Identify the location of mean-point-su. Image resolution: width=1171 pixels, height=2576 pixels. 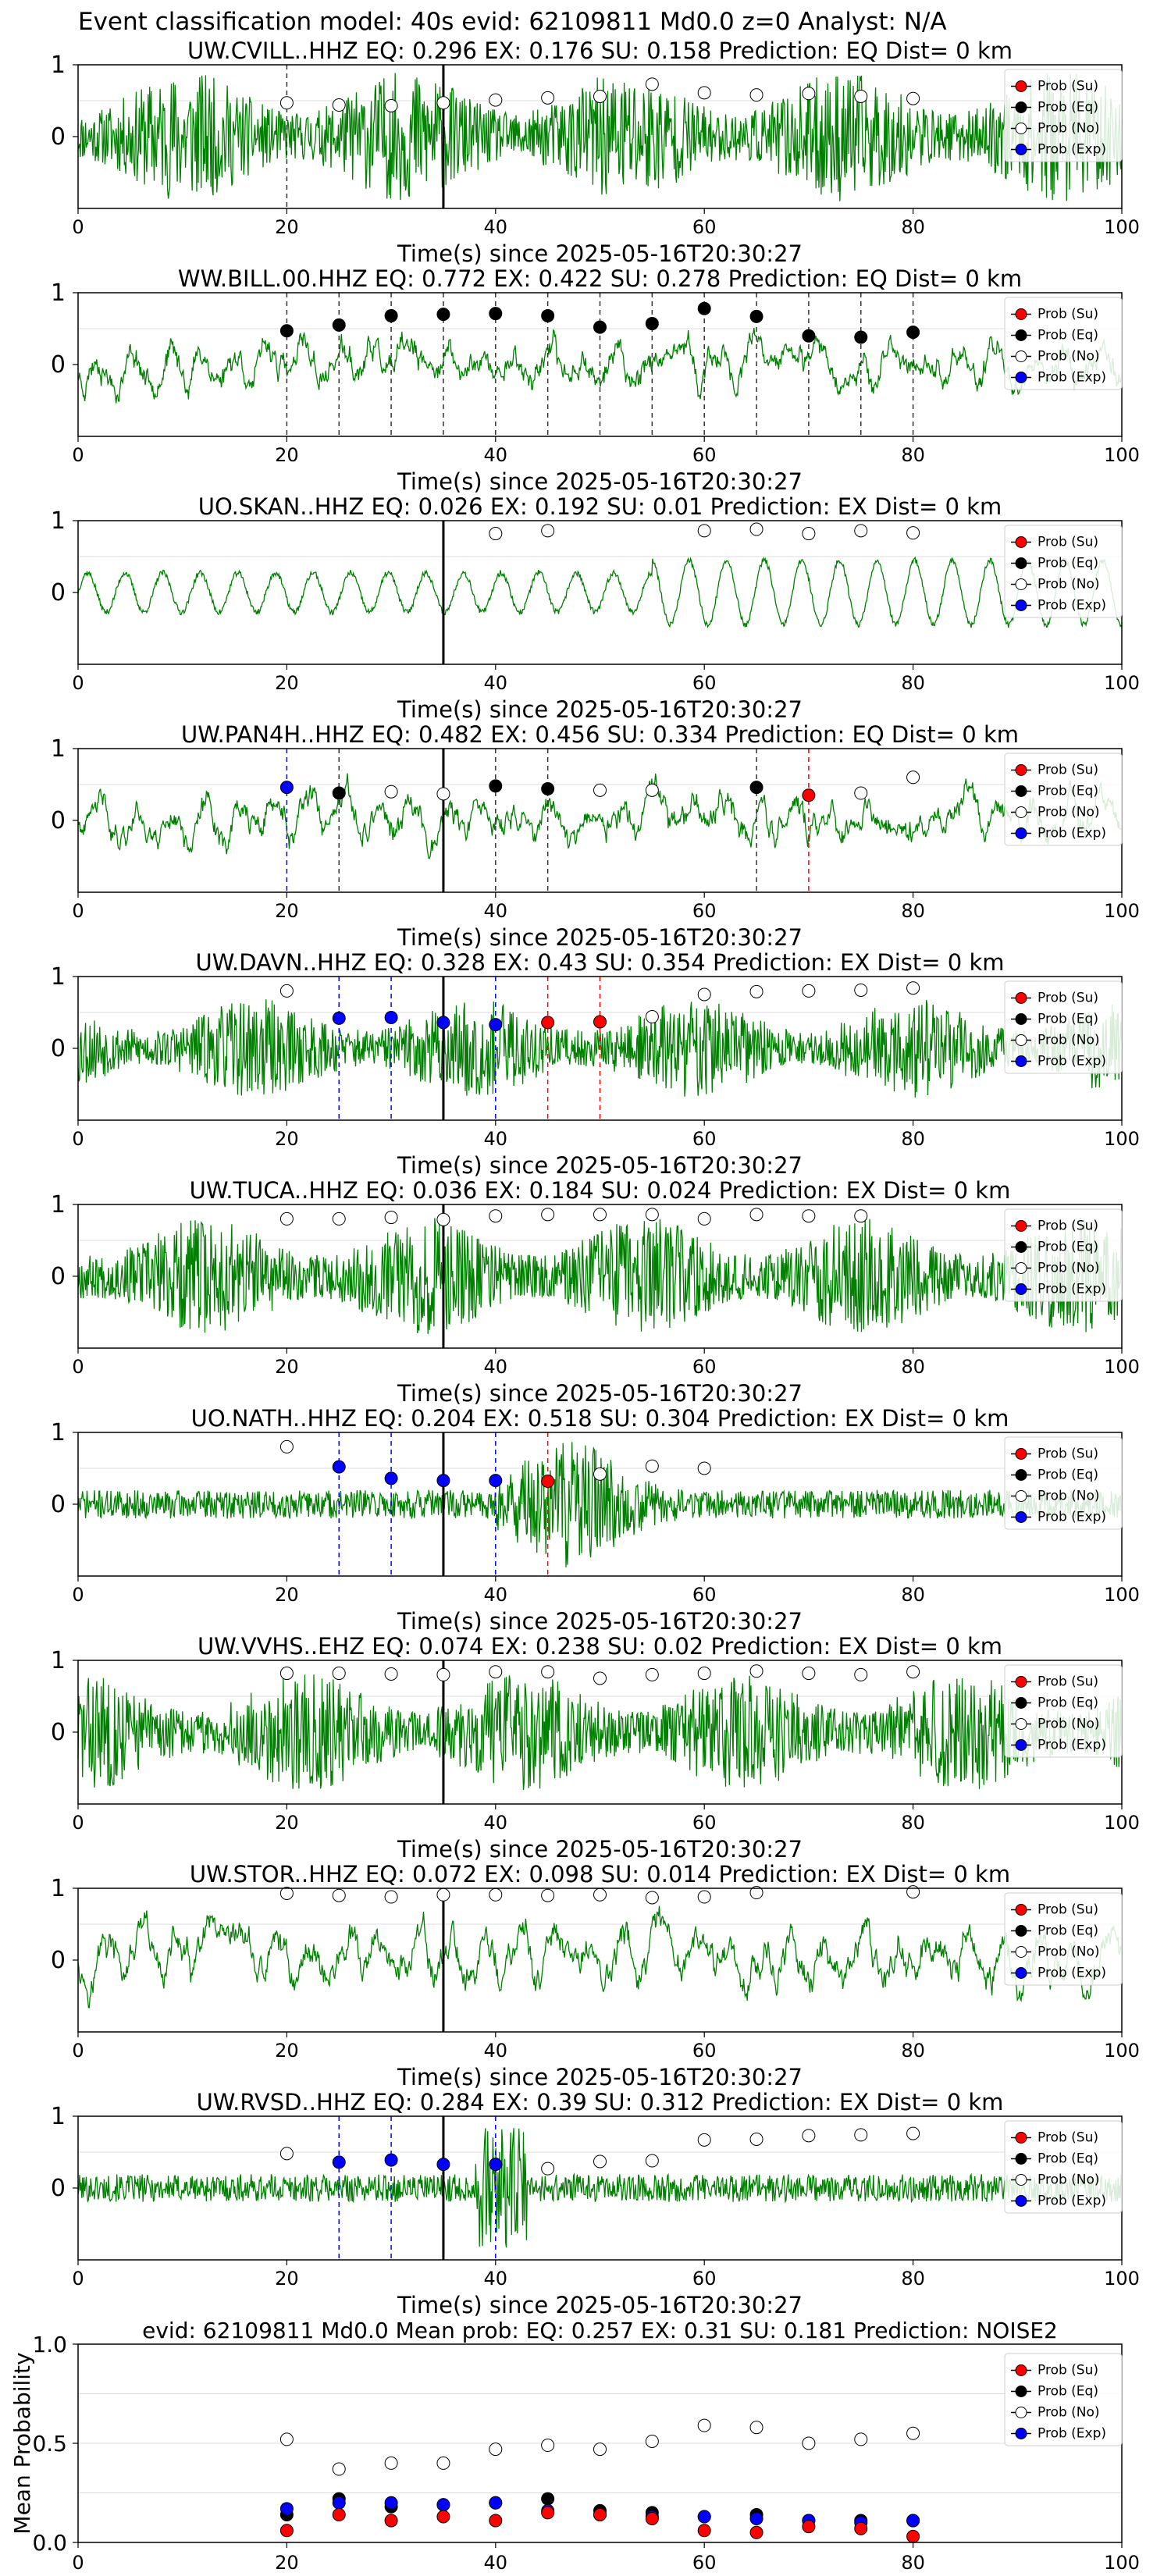
(391, 2521).